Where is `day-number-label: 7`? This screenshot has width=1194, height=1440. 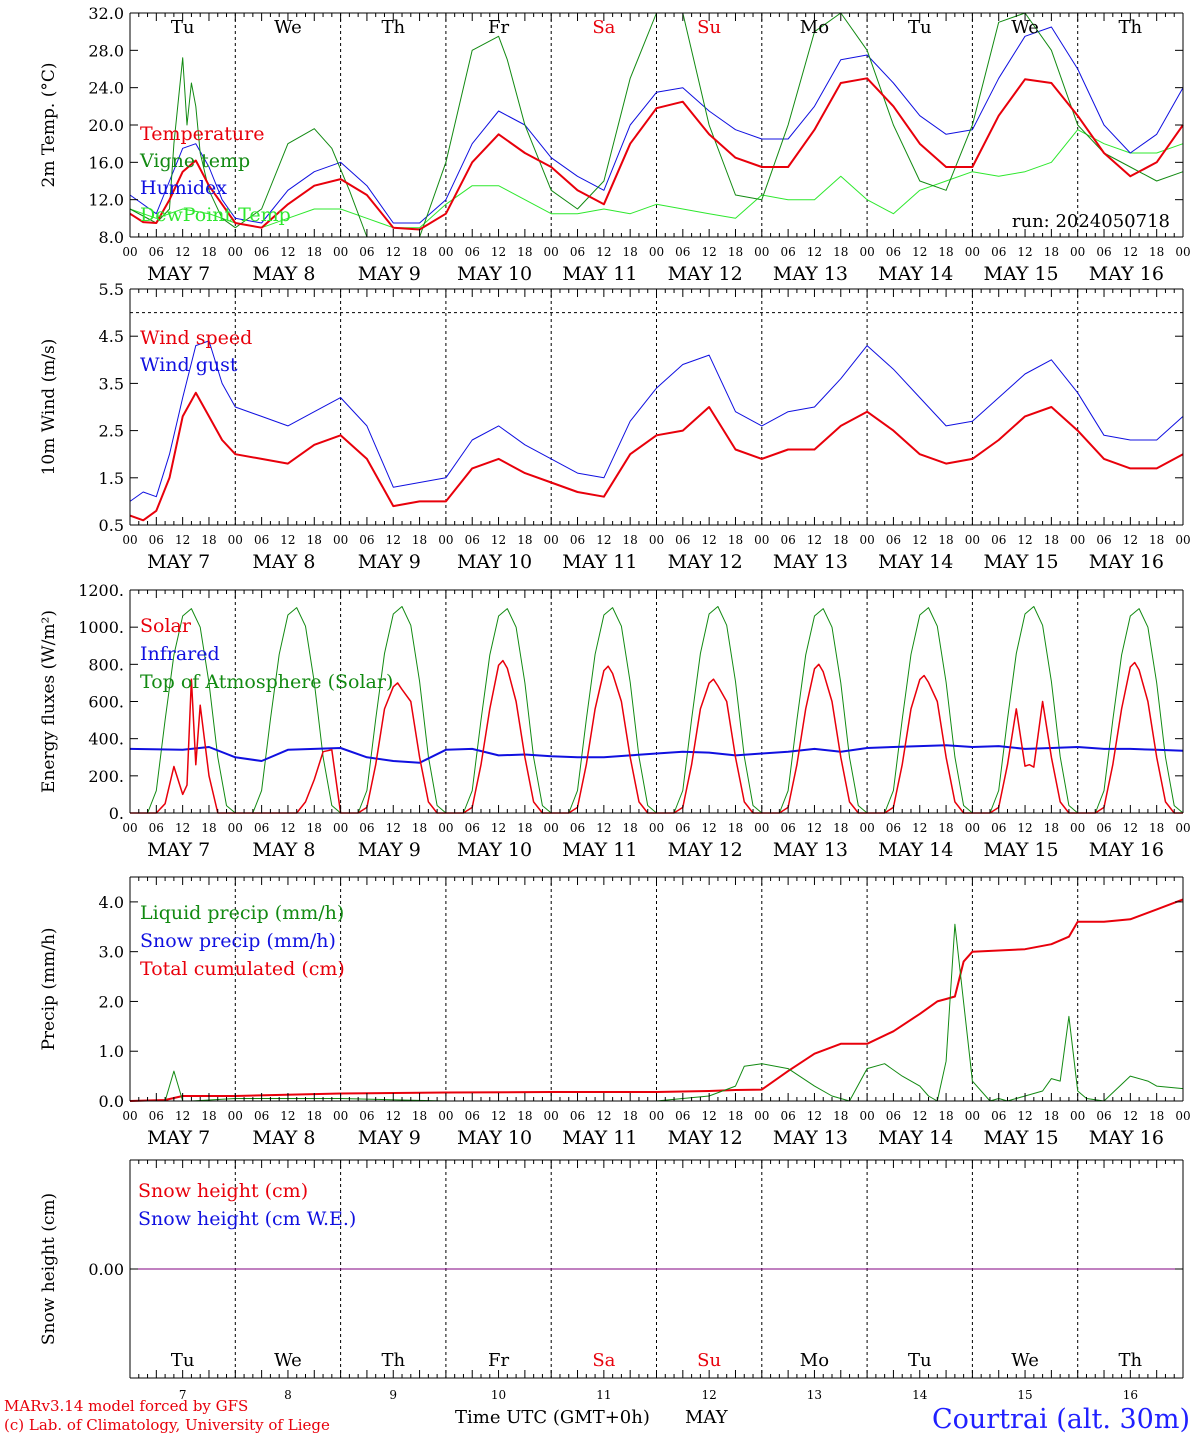 day-number-label: 7 is located at coordinates (183, 1395).